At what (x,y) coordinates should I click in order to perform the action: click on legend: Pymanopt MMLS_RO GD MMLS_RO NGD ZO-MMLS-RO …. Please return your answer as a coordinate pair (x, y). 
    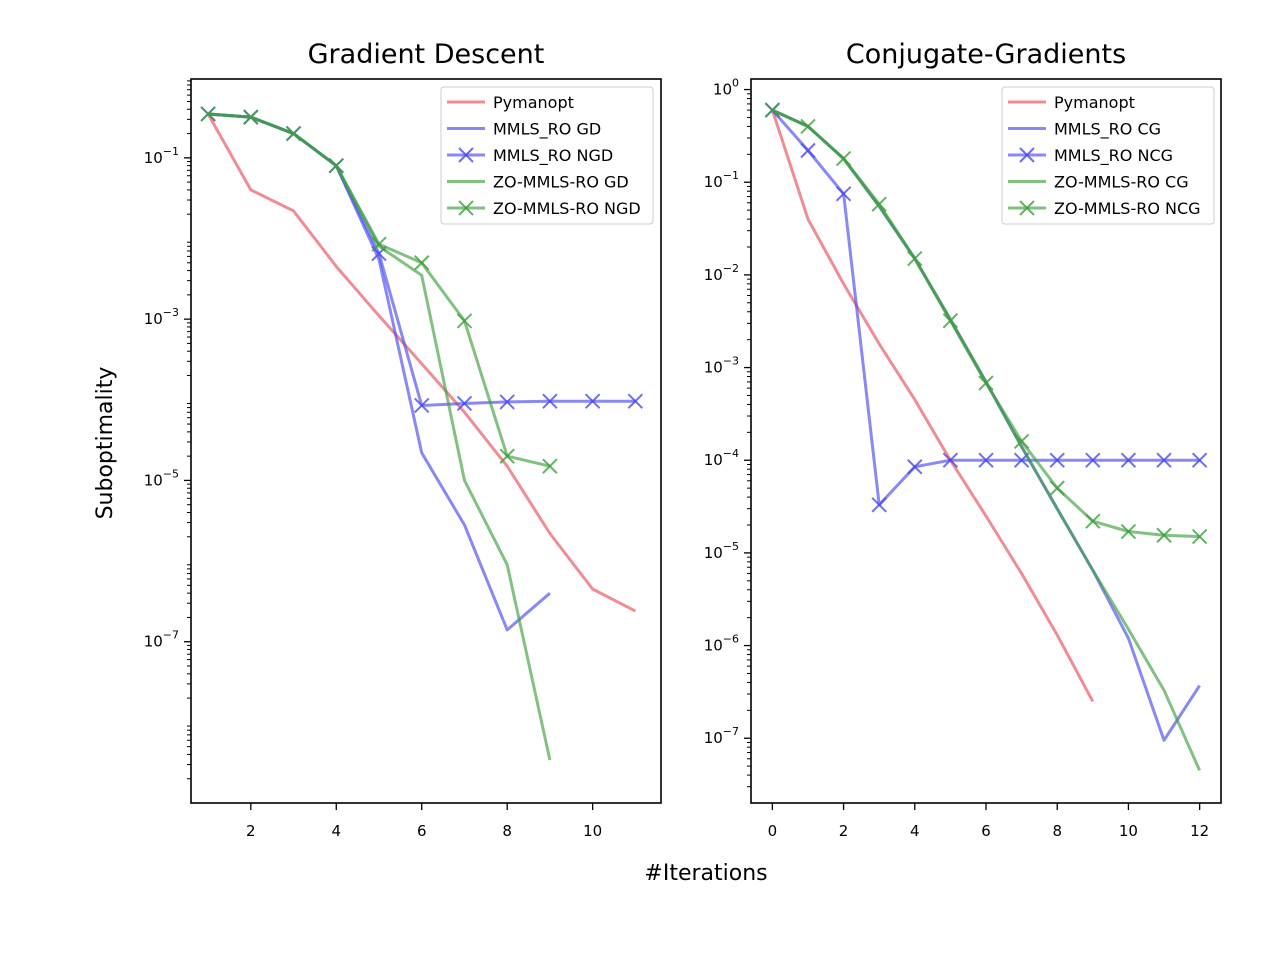
    Looking at the image, I should click on (547, 155).